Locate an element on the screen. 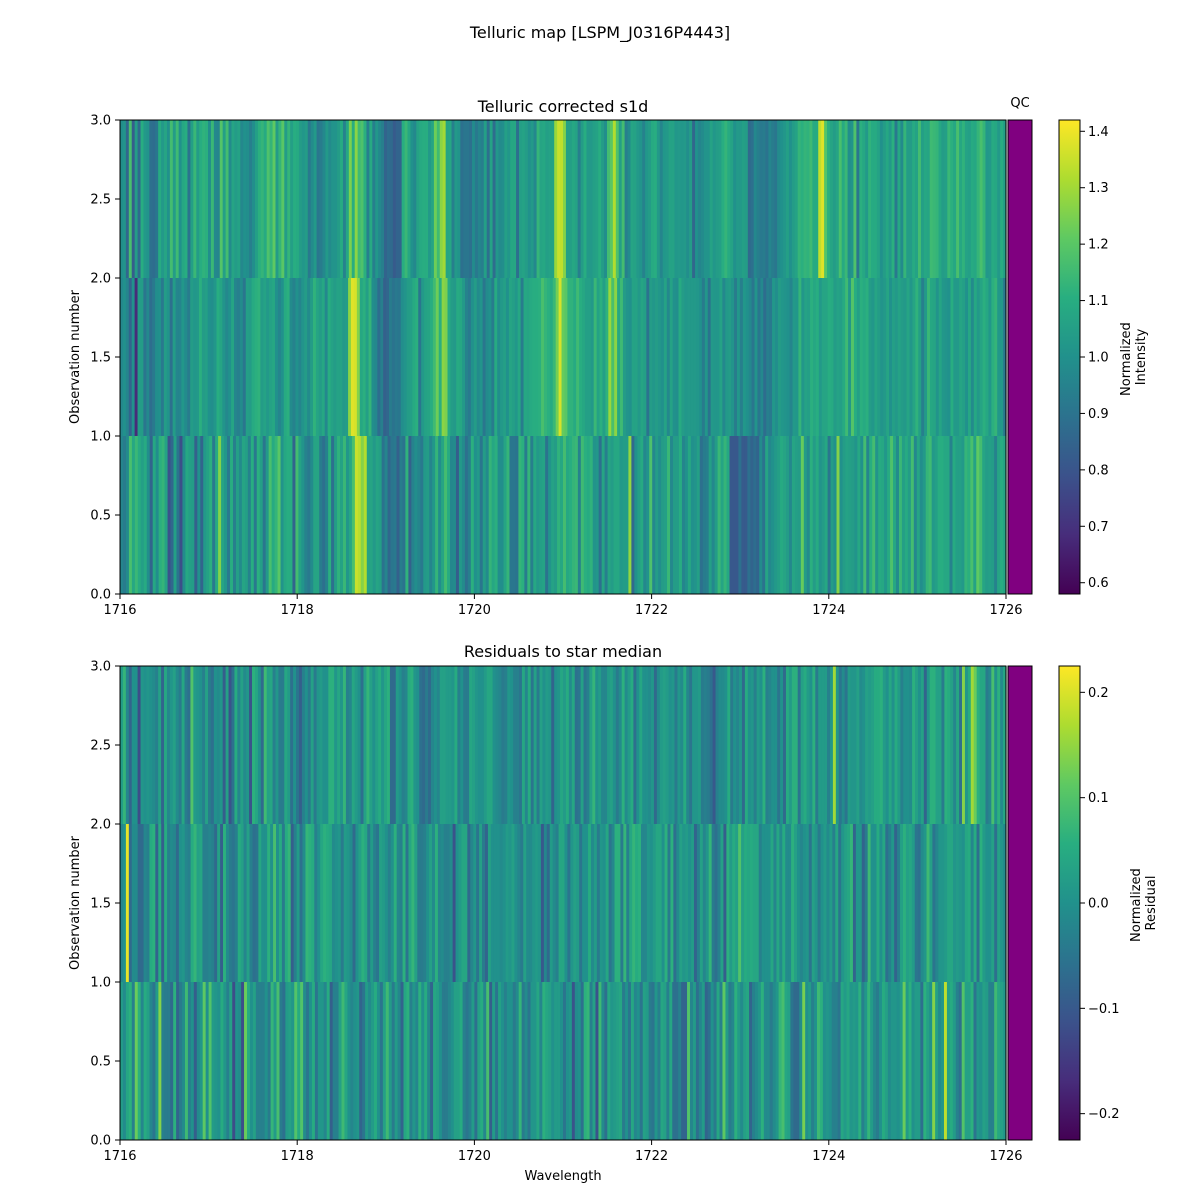  colorbar-tick-label: 0.9 is located at coordinates (1098, 414).